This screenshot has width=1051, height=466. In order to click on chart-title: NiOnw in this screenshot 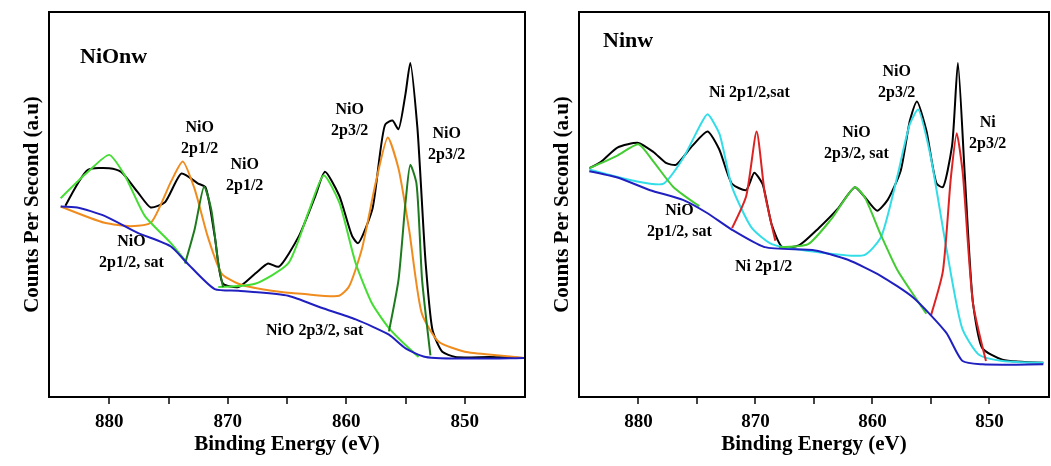, I will do `click(114, 55)`.